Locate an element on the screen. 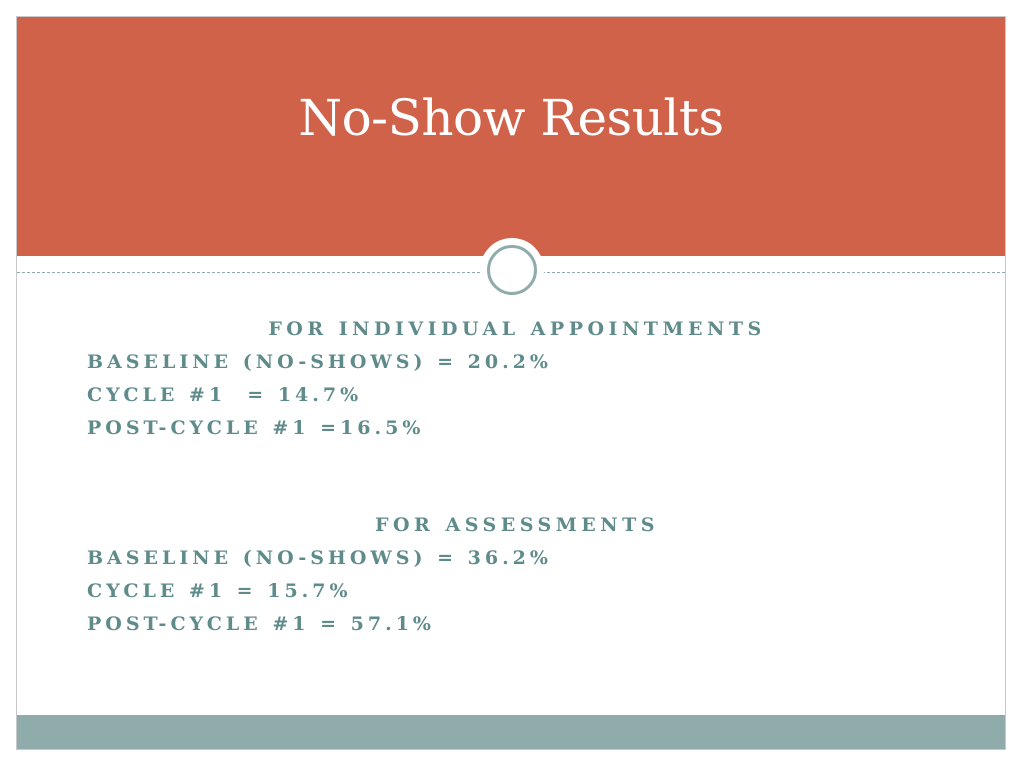  result-line-post-cycle-1: POST-CYCLE #1 = 57.1% is located at coordinates (261, 624).